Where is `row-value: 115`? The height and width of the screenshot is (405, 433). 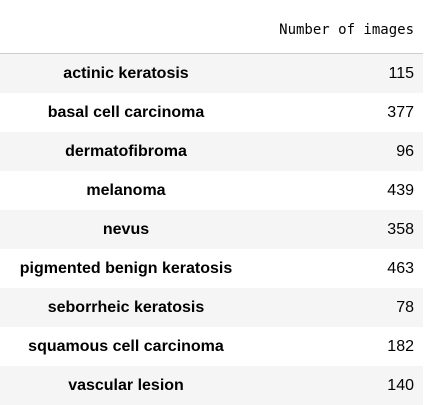 row-value: 115 is located at coordinates (401, 73).